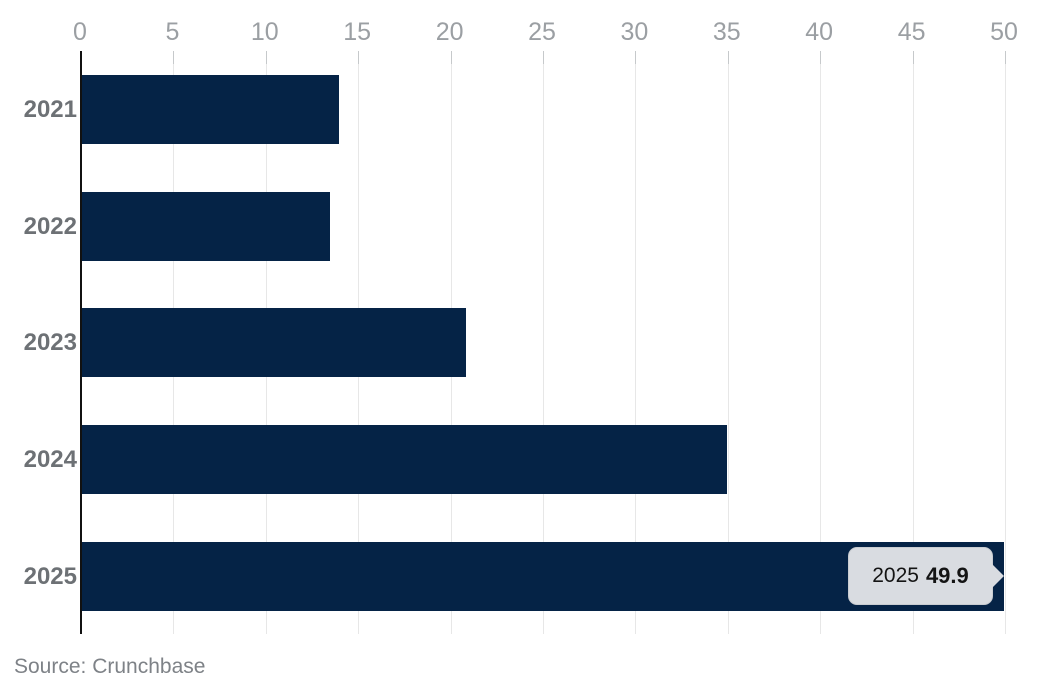 The width and height of the screenshot is (1044, 684). Describe the element at coordinates (264, 32) in the screenshot. I see `x-tick-label-10: 10` at that location.